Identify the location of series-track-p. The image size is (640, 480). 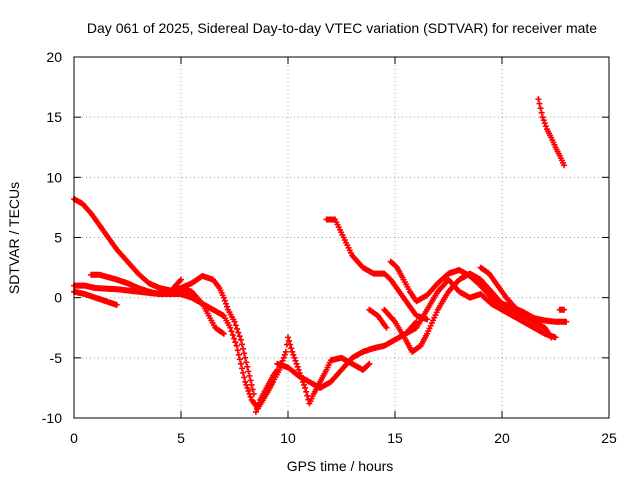
(562, 309).